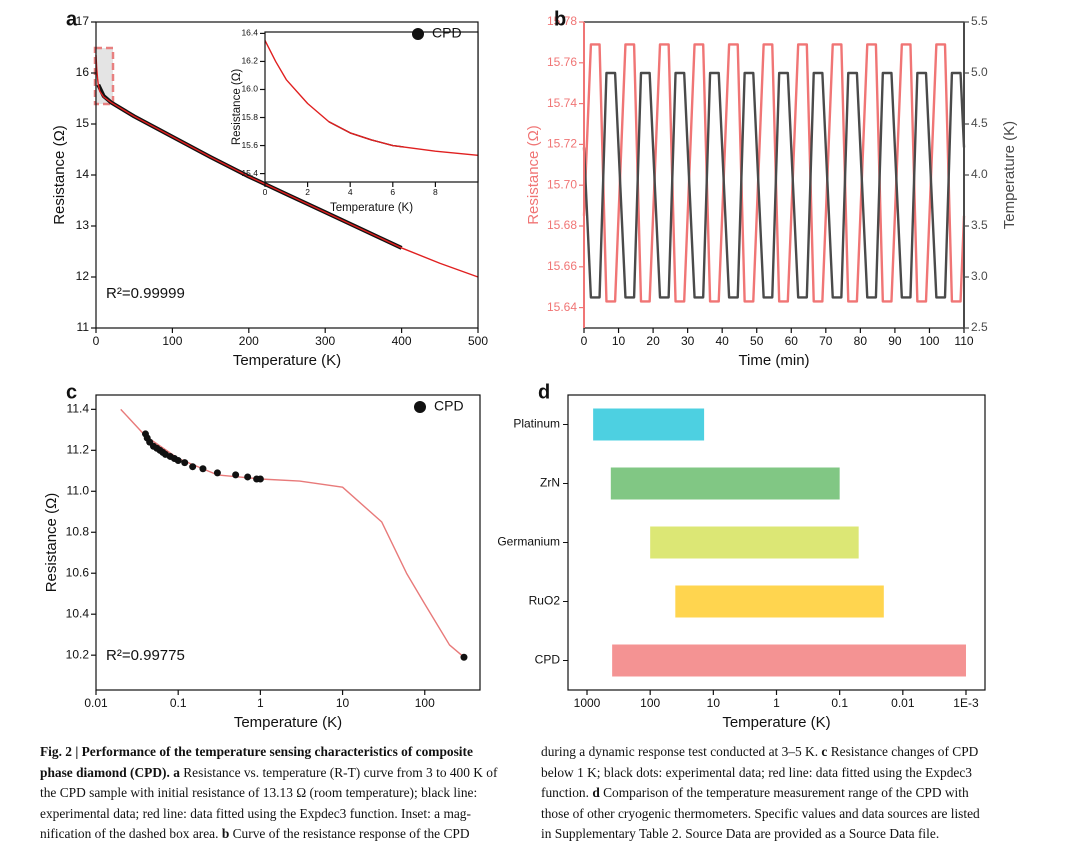 The width and height of the screenshot is (1065, 848). I want to click on category-label: Germanium, so click(528, 542).